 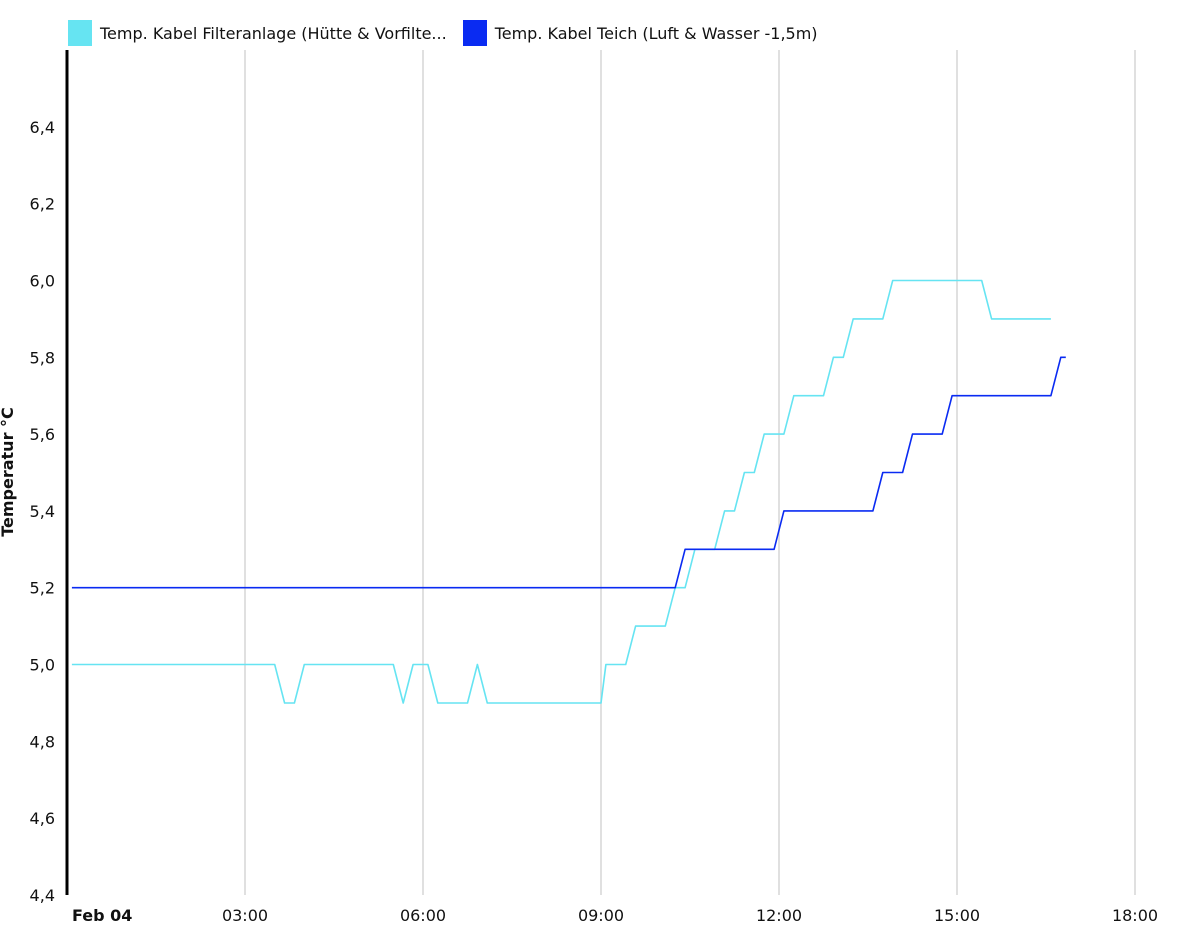 I want to click on y-axis-title: Temperatur °C, so click(x=8, y=472).